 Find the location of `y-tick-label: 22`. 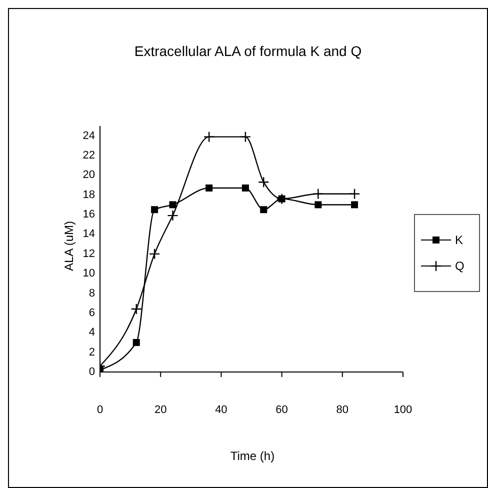

y-tick-label: 22 is located at coordinates (88, 156).